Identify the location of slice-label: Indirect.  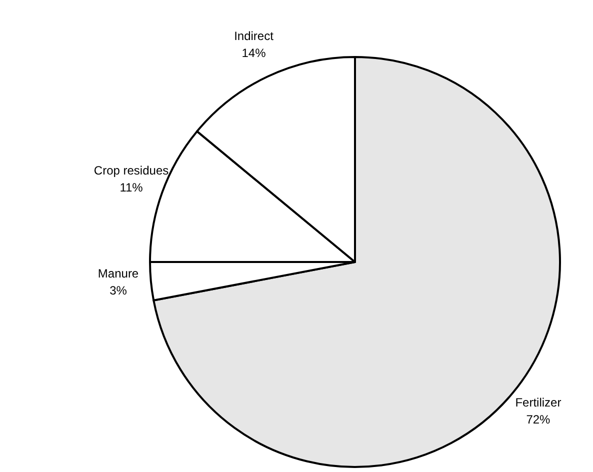
(254, 35).